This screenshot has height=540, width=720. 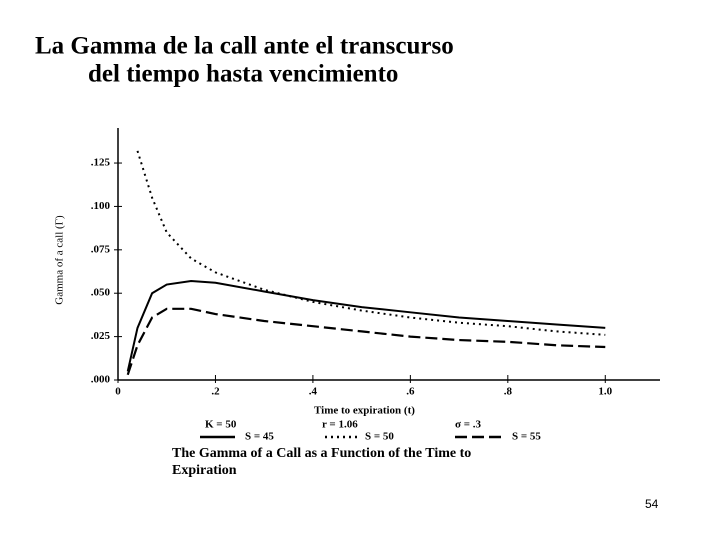 I want to click on y-axis-label: Gamma of a call (Γ), so click(x=60, y=260).